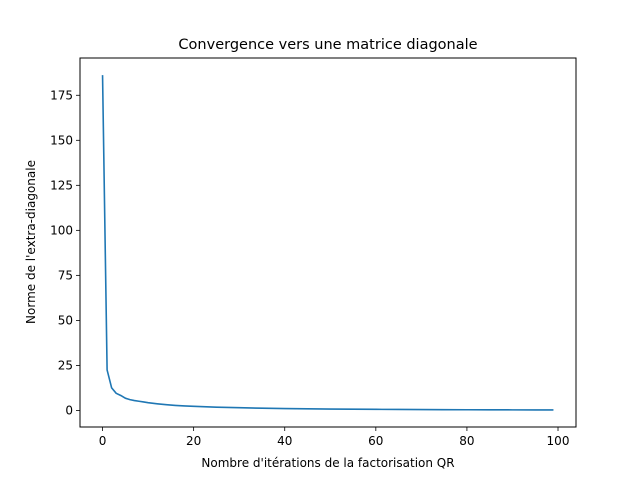  What do you see at coordinates (193, 441) in the screenshot?
I see `x-tick-label: 20` at bounding box center [193, 441].